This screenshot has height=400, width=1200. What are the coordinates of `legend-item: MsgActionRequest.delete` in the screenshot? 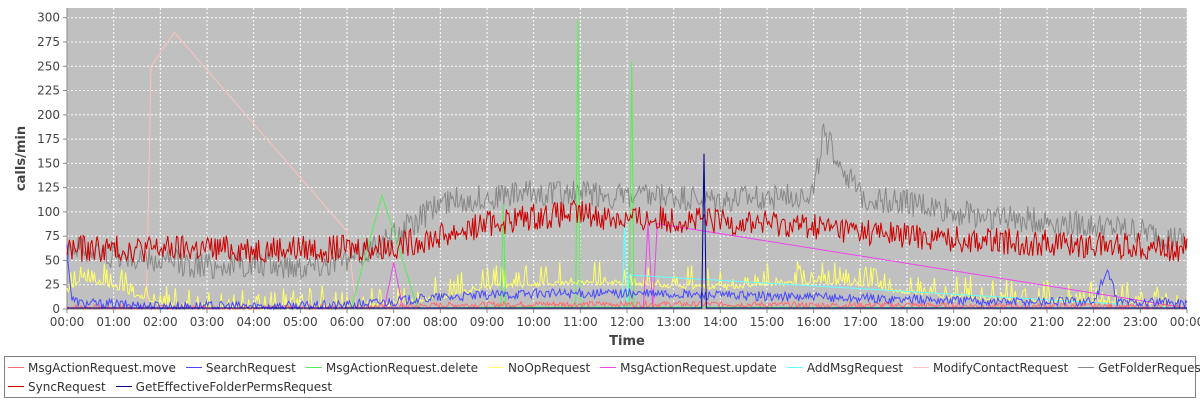 It's located at (392, 367).